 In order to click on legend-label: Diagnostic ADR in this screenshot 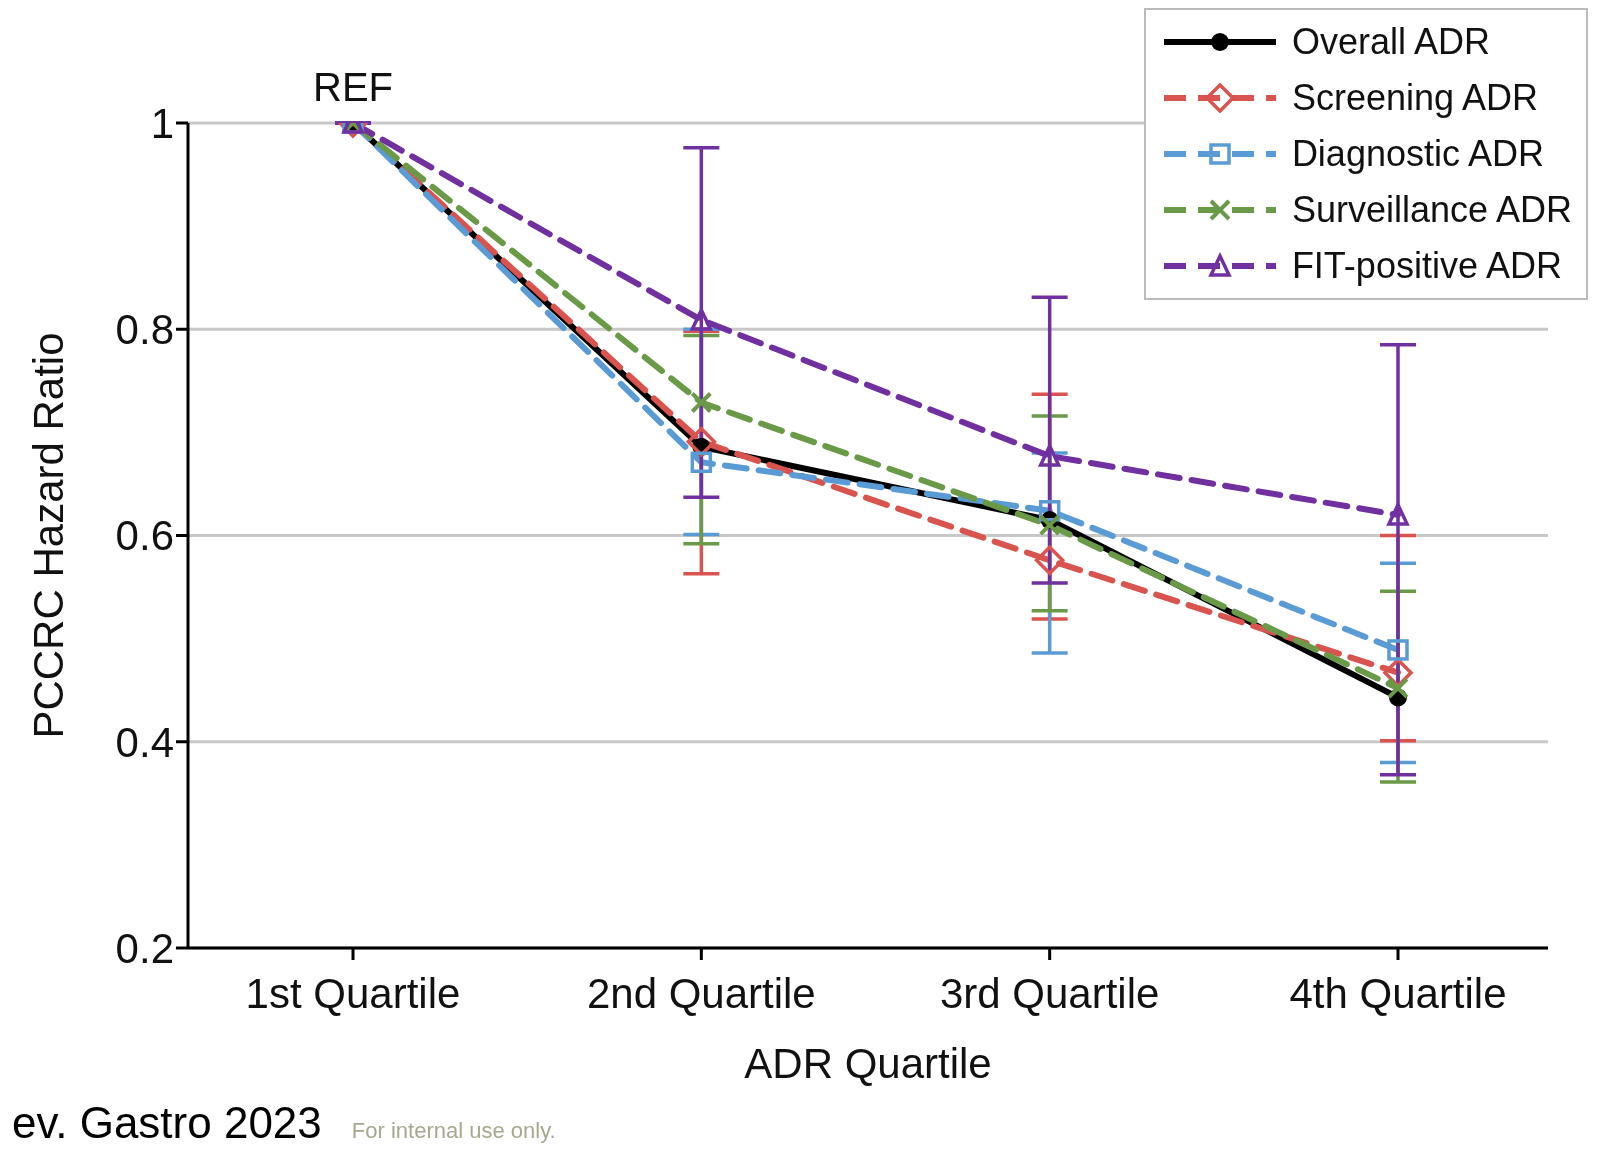, I will do `click(1417, 154)`.